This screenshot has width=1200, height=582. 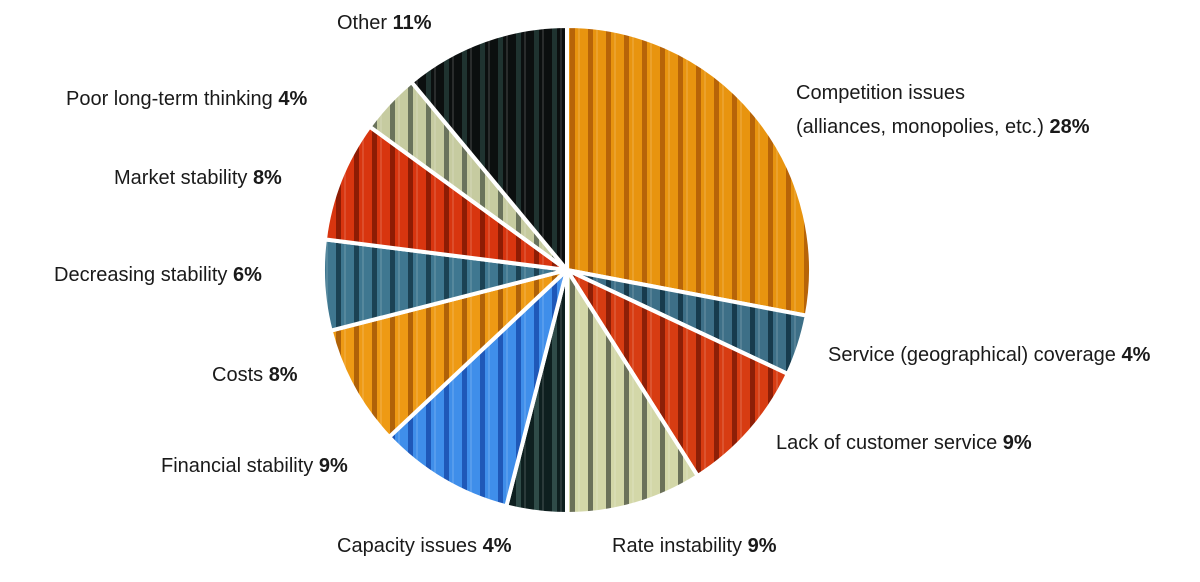 I want to click on label-financial-stability: Financial stability 9%, so click(x=254, y=466).